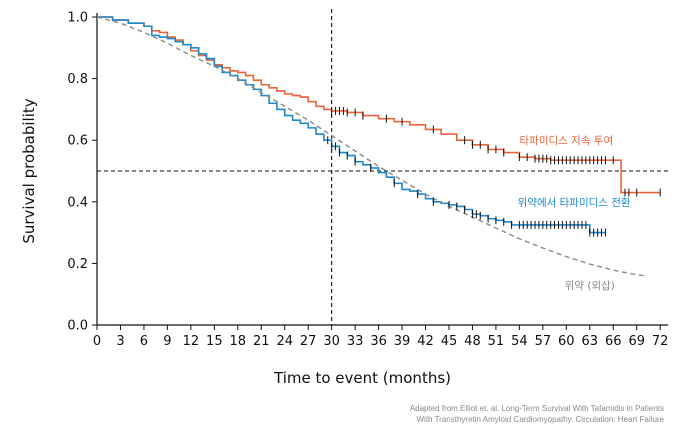 The height and width of the screenshot is (432, 680). What do you see at coordinates (77, 141) in the screenshot?
I see `y-tick-label: 0.6` at bounding box center [77, 141].